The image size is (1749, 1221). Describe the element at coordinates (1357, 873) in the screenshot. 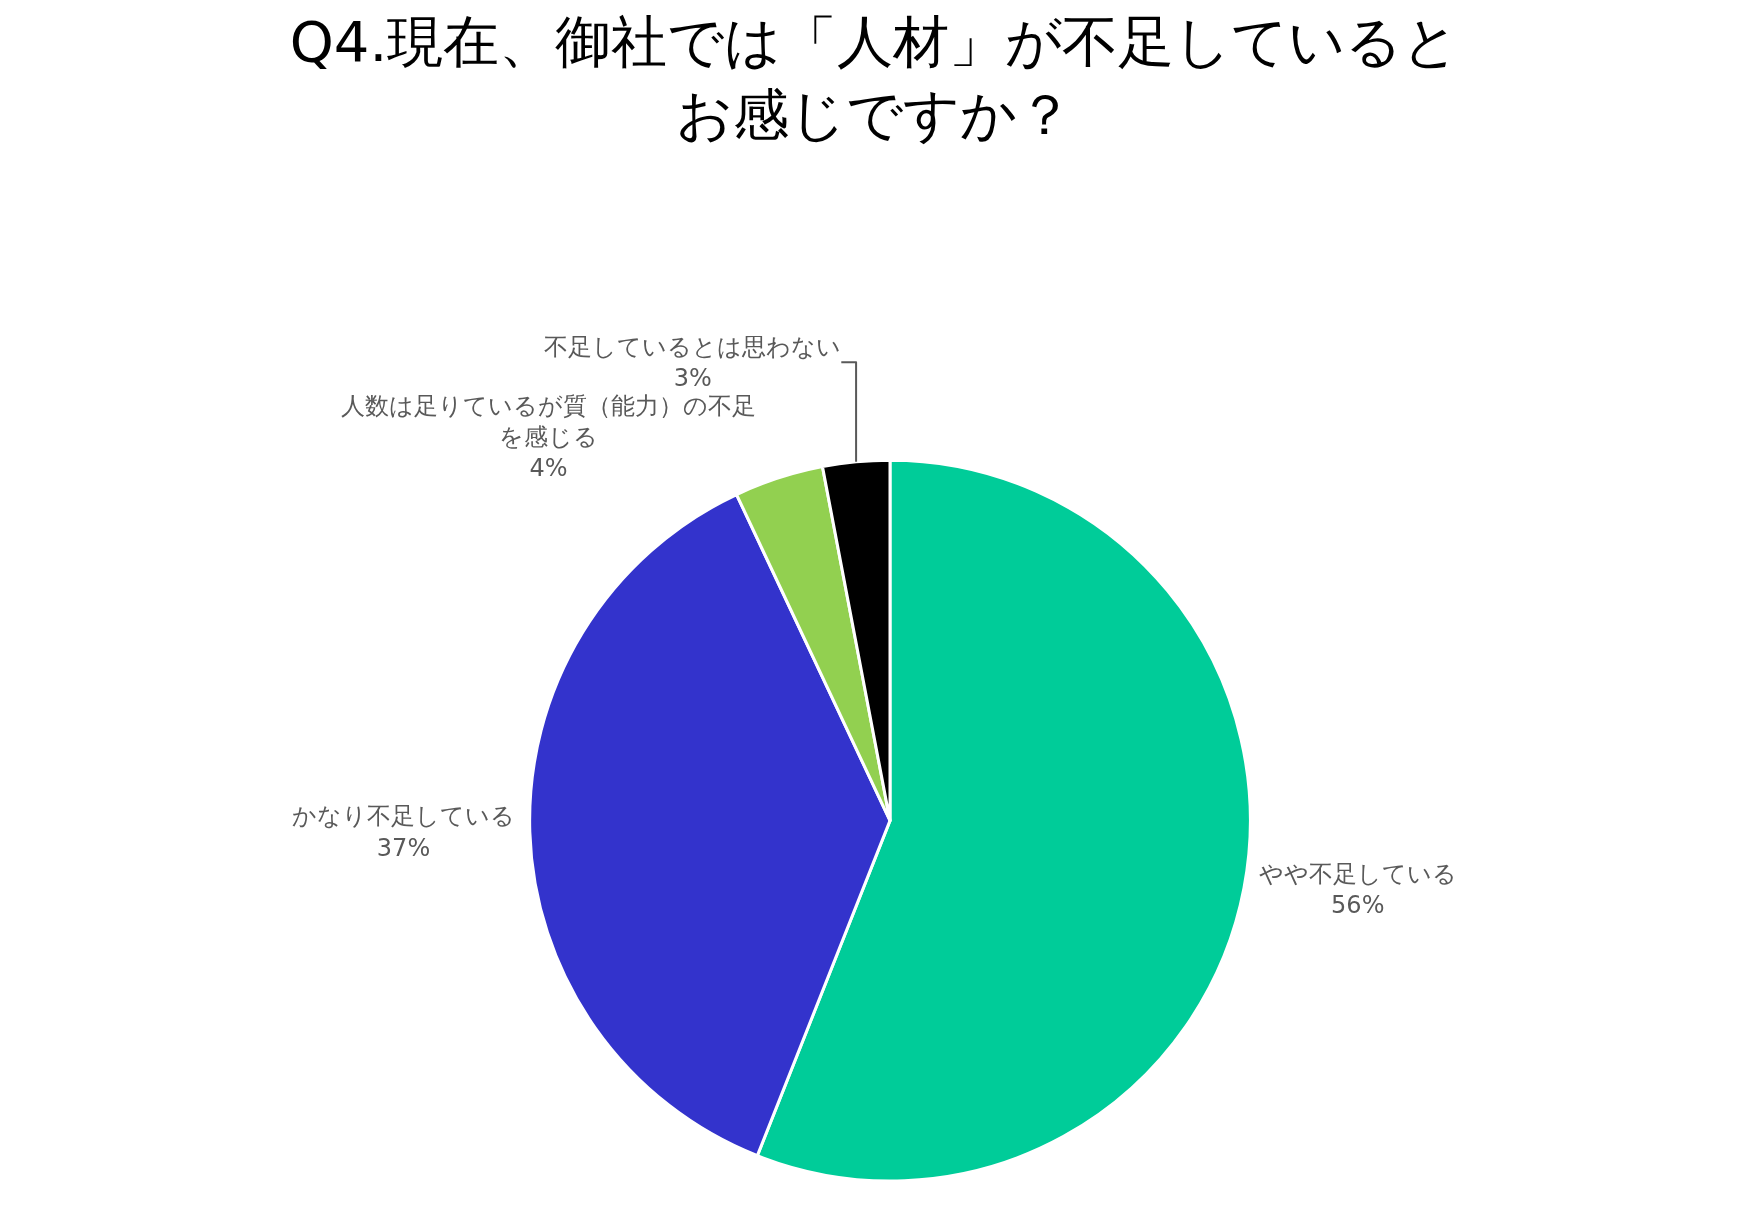

I see `slice-label: やや不足している` at that location.